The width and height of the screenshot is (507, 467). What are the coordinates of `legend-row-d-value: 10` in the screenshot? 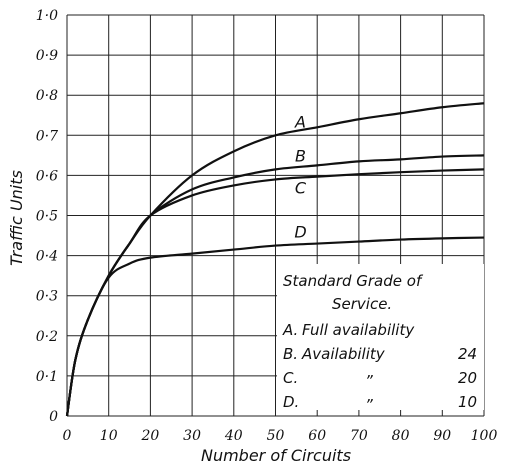 It's located at (467, 402).